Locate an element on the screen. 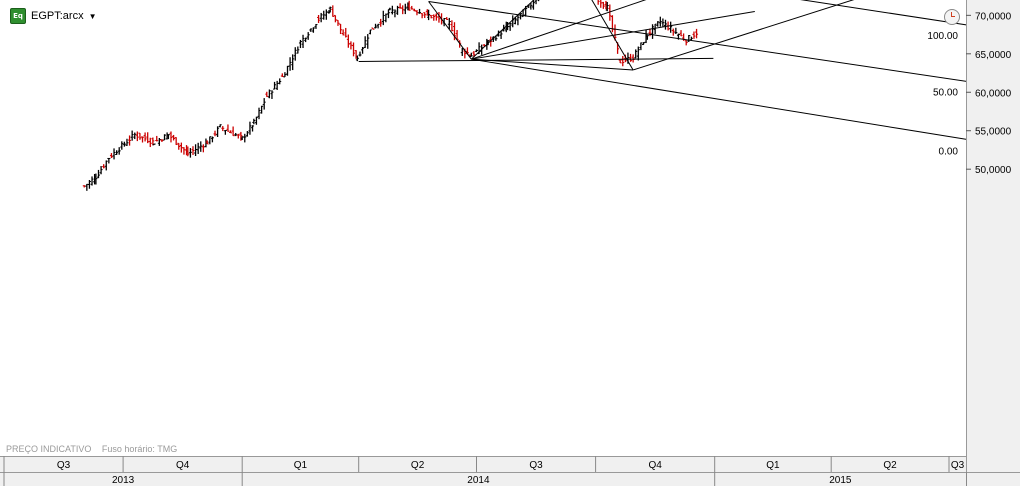  chevron-down-icon: ▼ is located at coordinates (92, 16).